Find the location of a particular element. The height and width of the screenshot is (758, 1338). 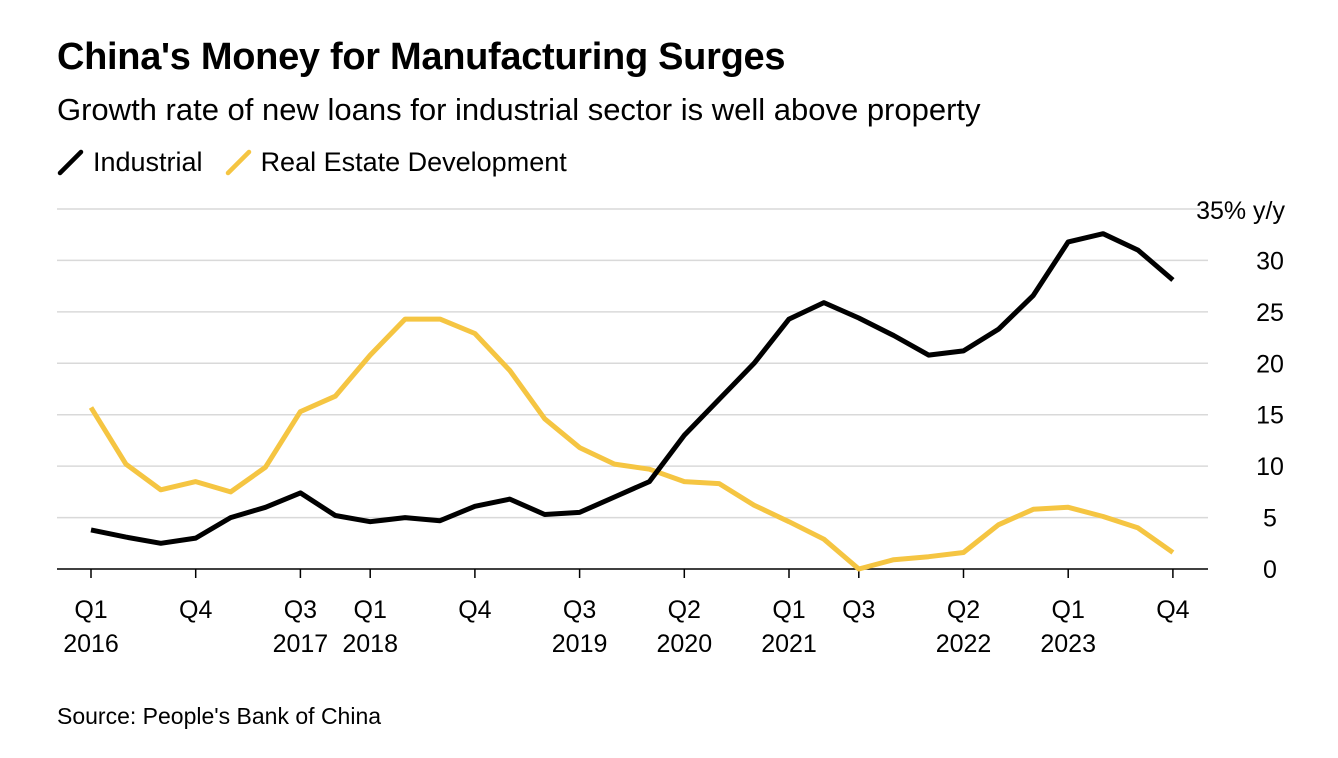

legend-swatch-real-estate is located at coordinates (238, 162).